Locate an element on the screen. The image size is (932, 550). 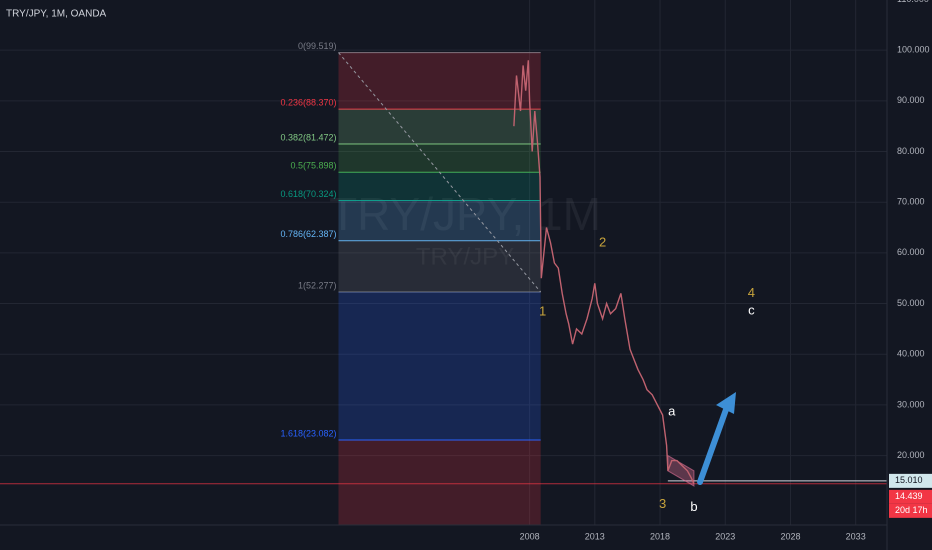
y-tick-label: 50.000 is located at coordinates (911, 303).